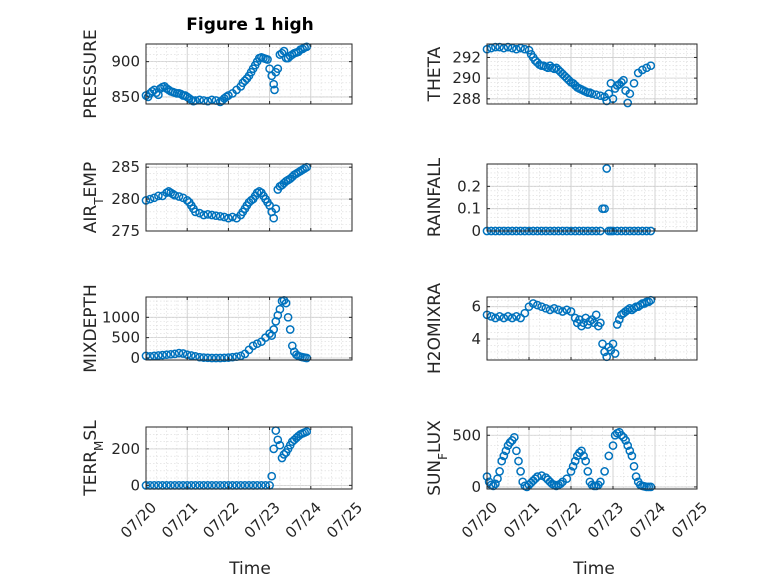  What do you see at coordinates (593, 569) in the screenshot?
I see `x-axis-label-right: Time` at bounding box center [593, 569].